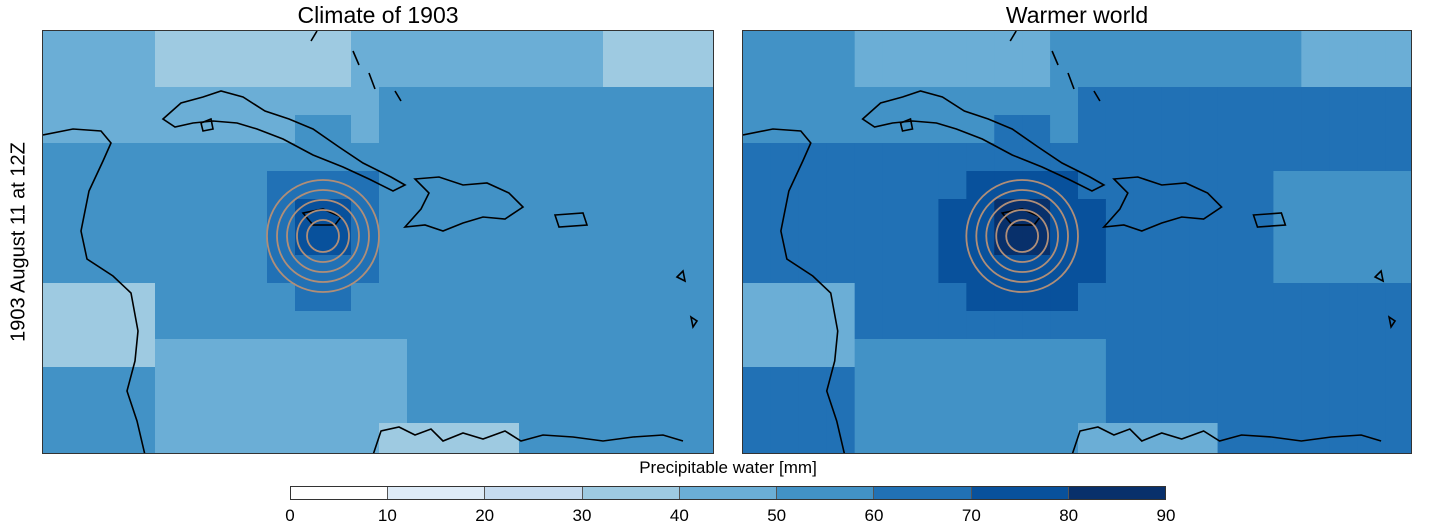 Image resolution: width=1456 pixels, height=529 pixels. Describe the element at coordinates (1166, 515) in the screenshot. I see `colorbar-tick-label: 90` at that location.